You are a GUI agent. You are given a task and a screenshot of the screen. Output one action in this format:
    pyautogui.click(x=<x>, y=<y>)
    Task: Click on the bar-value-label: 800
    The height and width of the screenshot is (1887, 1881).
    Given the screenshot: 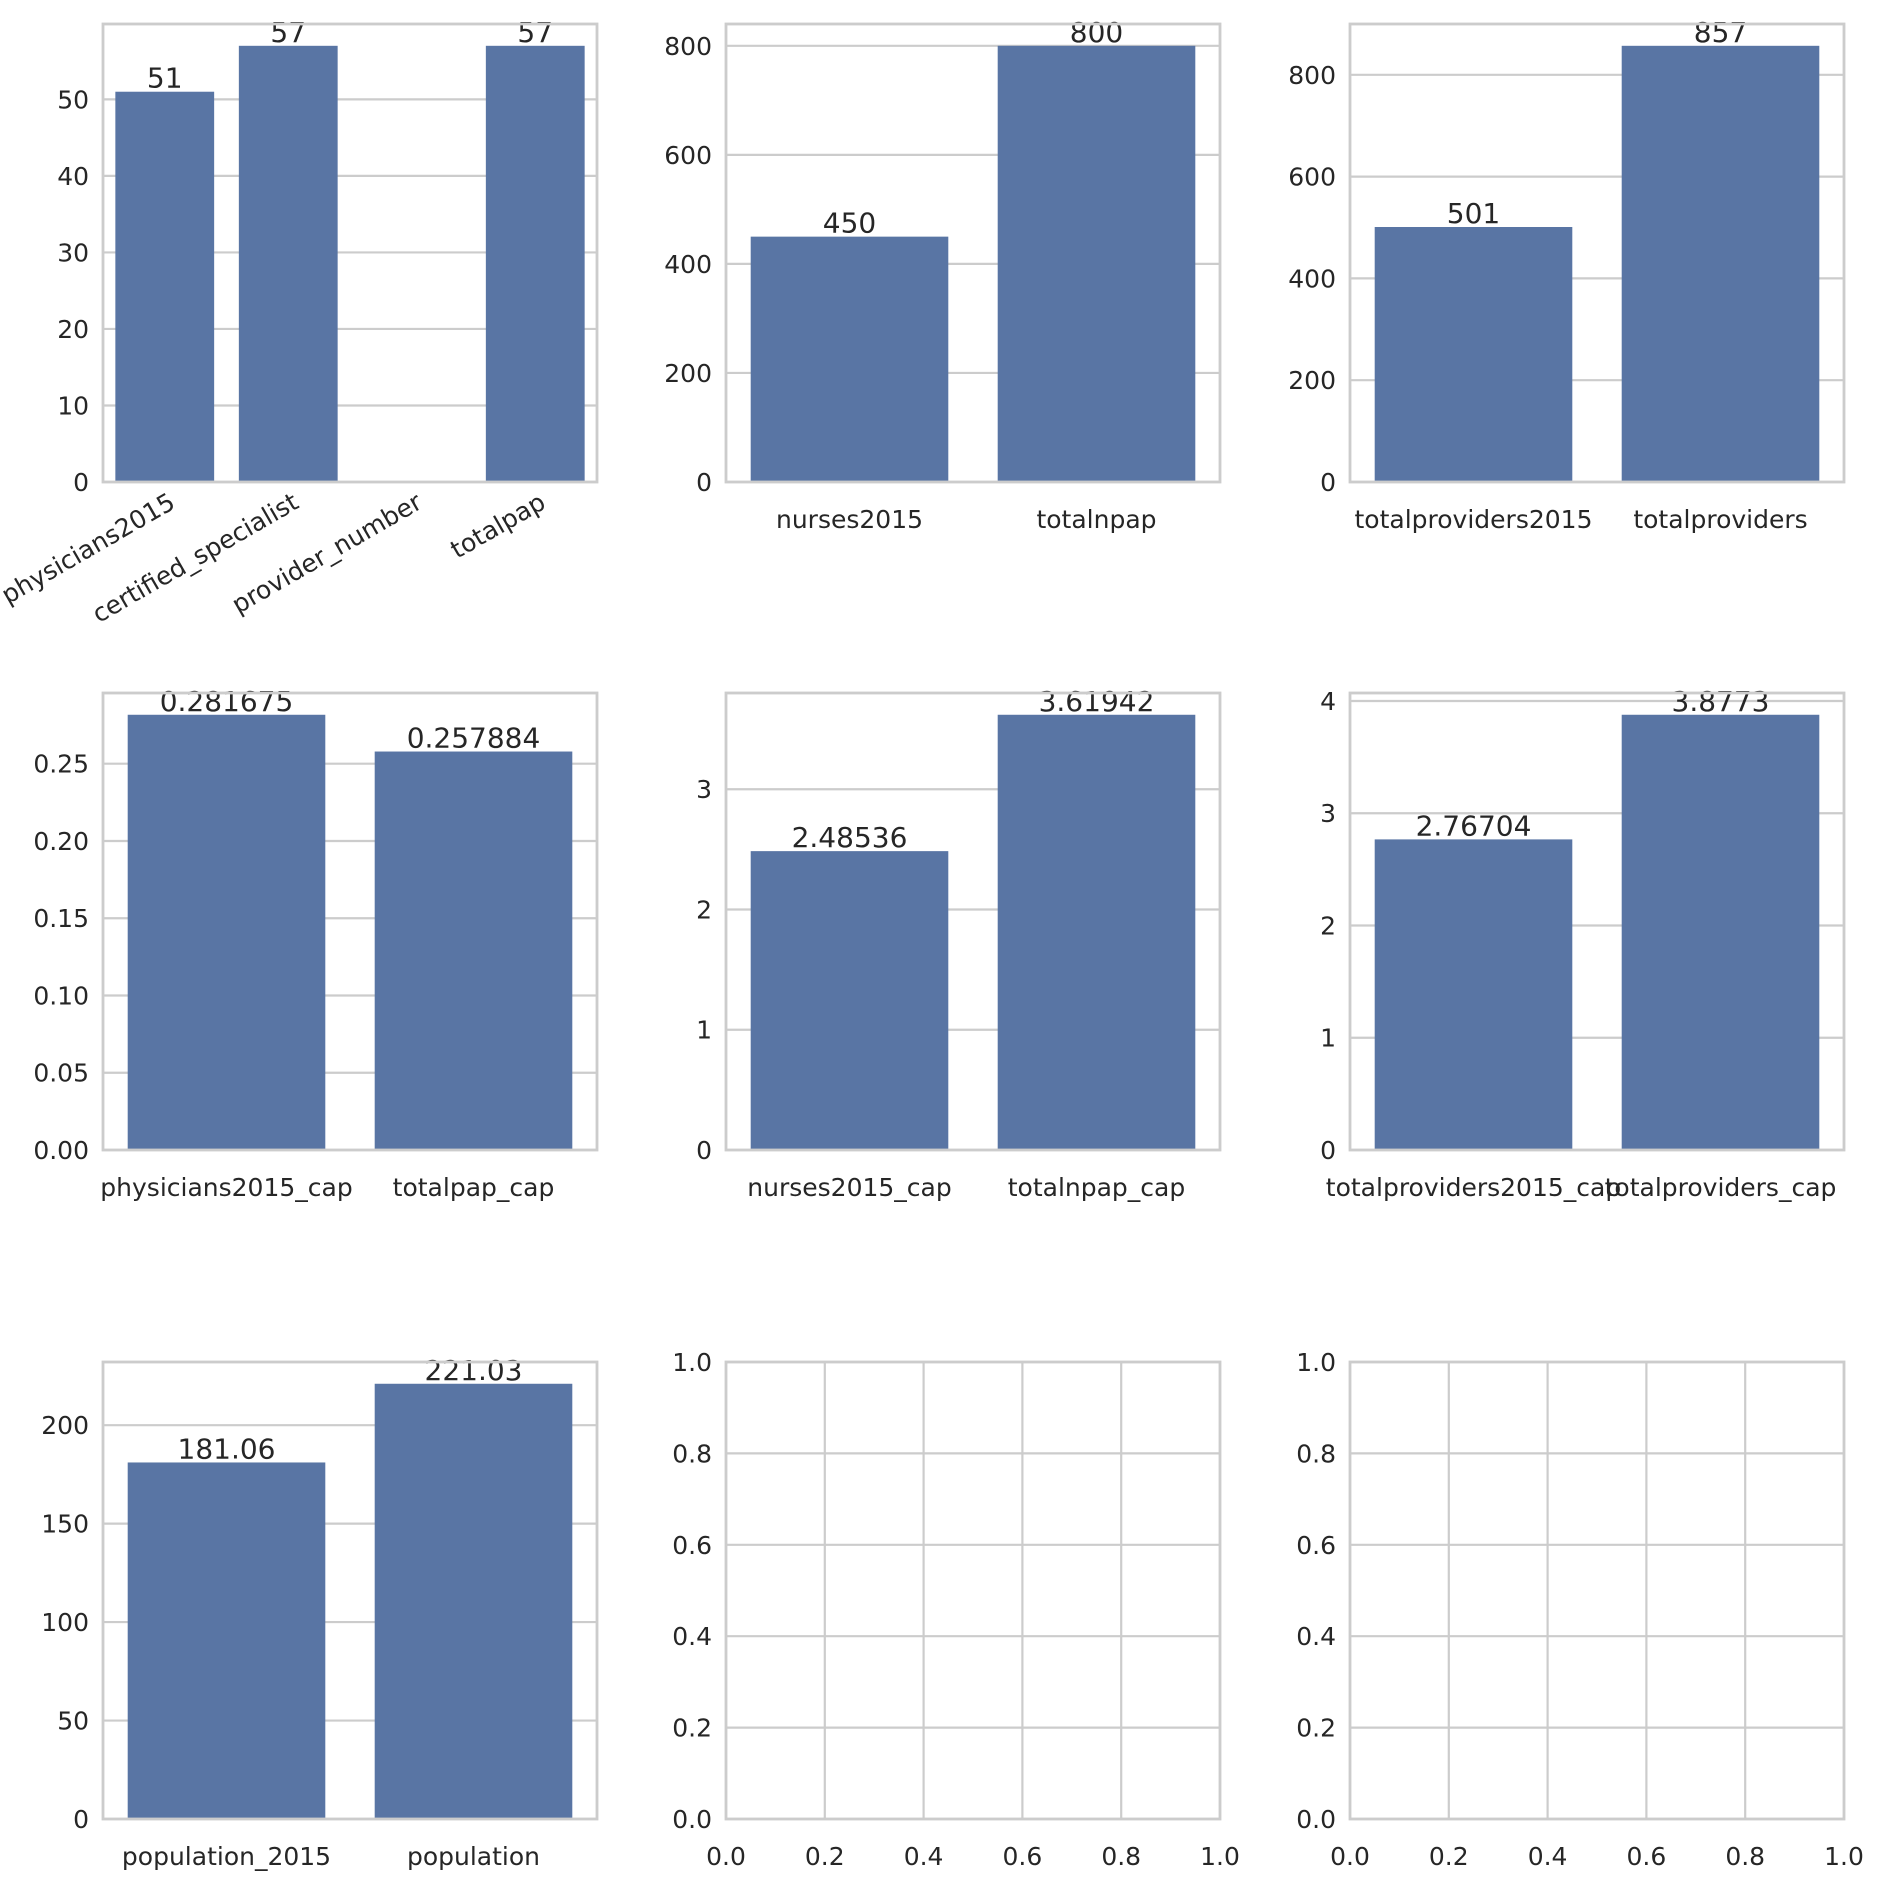 What is the action you would take?
    pyautogui.click(x=1096, y=32)
    